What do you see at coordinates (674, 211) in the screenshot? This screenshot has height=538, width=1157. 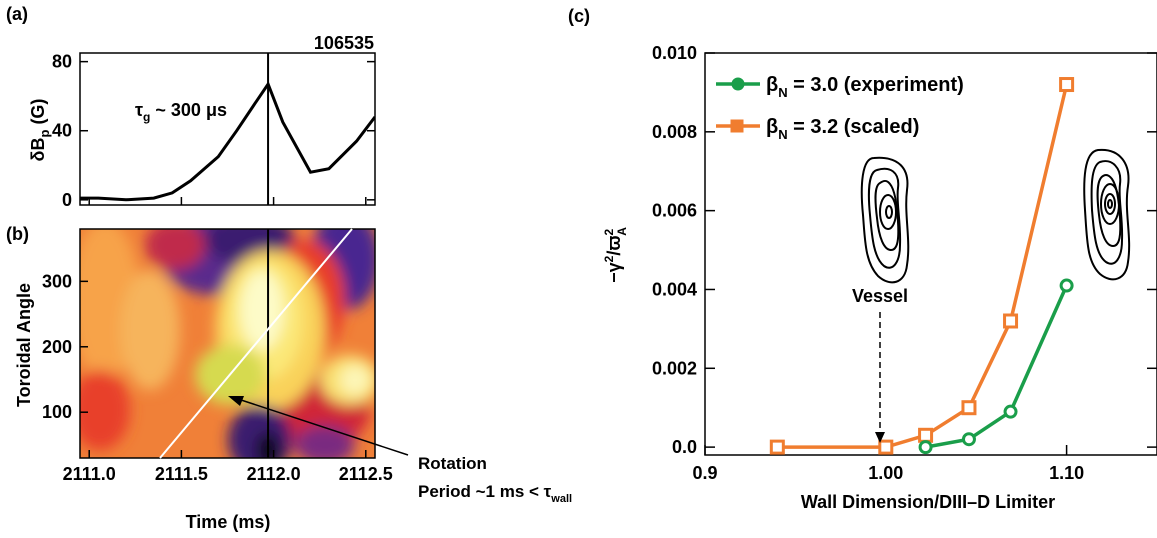 I see `panel-c-ytick-label: 0.006` at bounding box center [674, 211].